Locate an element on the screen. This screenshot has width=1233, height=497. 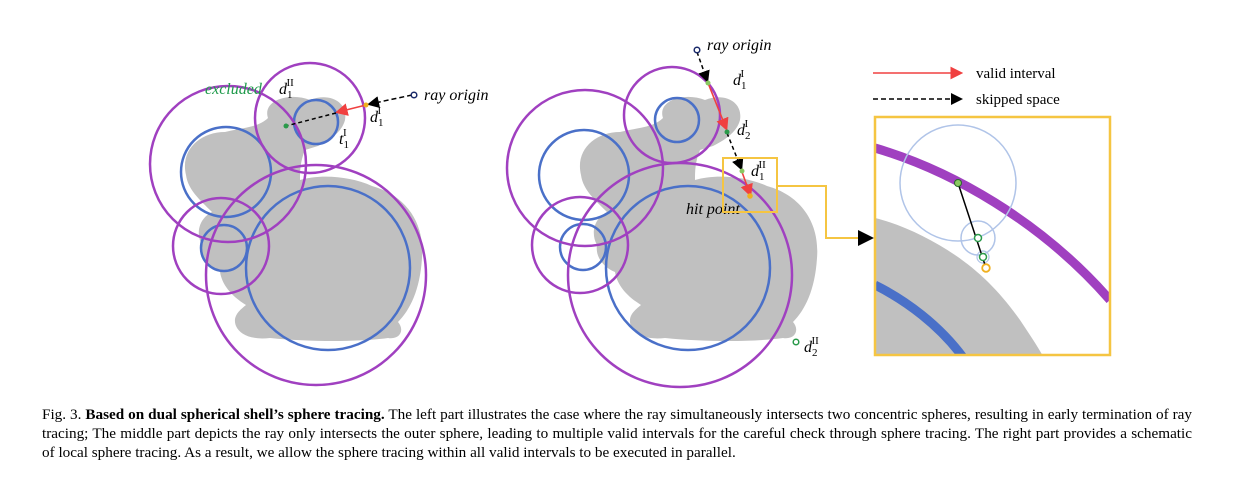
outer-sphere-head is located at coordinates (310, 118).